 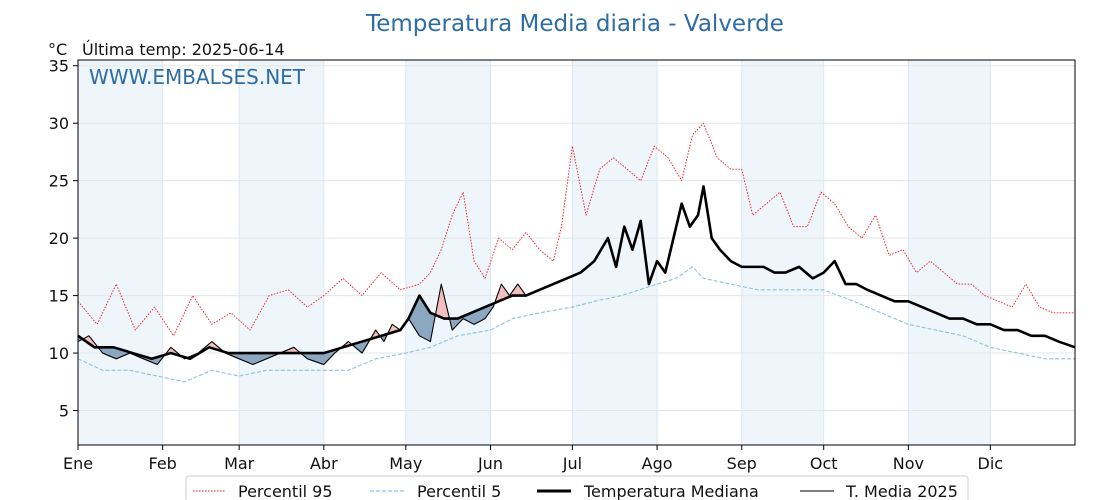 What do you see at coordinates (324, 463) in the screenshot?
I see `x-tick-label: Abr` at bounding box center [324, 463].